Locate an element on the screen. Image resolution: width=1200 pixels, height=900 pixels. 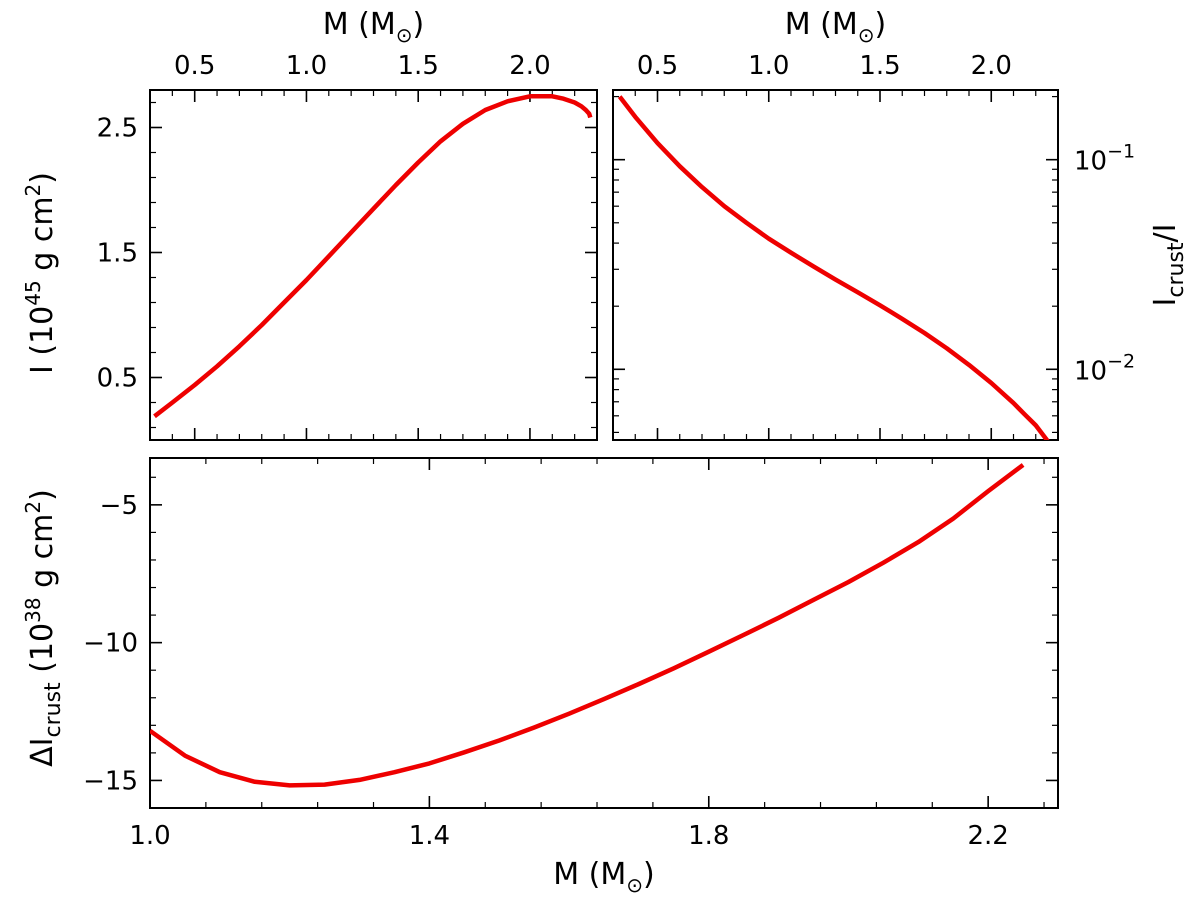
y-tick-label: 2.5 is located at coordinates (117, 129).